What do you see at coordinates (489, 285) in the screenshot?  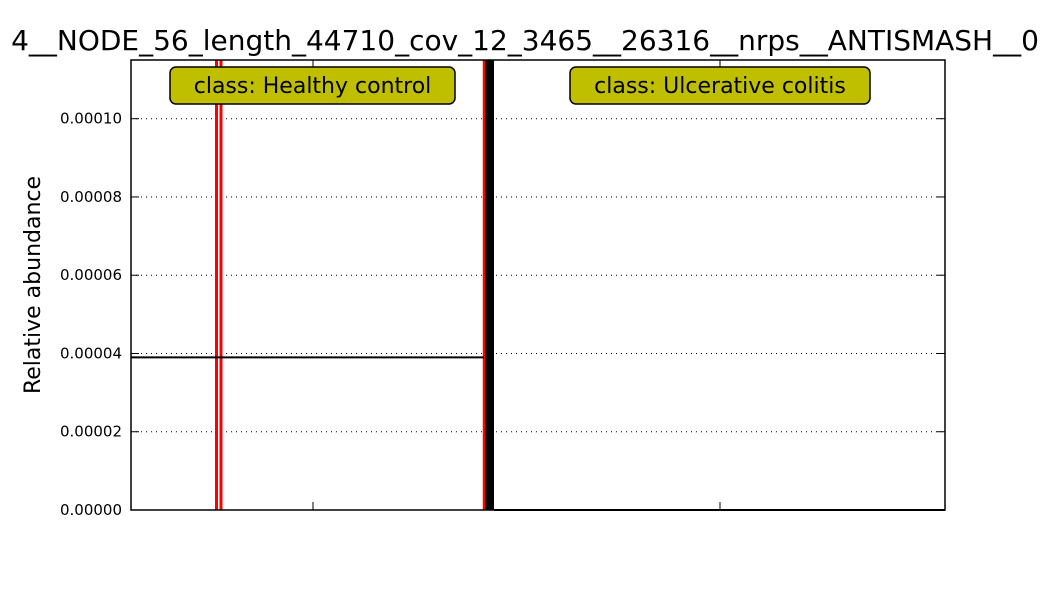 I see `class-separator` at bounding box center [489, 285].